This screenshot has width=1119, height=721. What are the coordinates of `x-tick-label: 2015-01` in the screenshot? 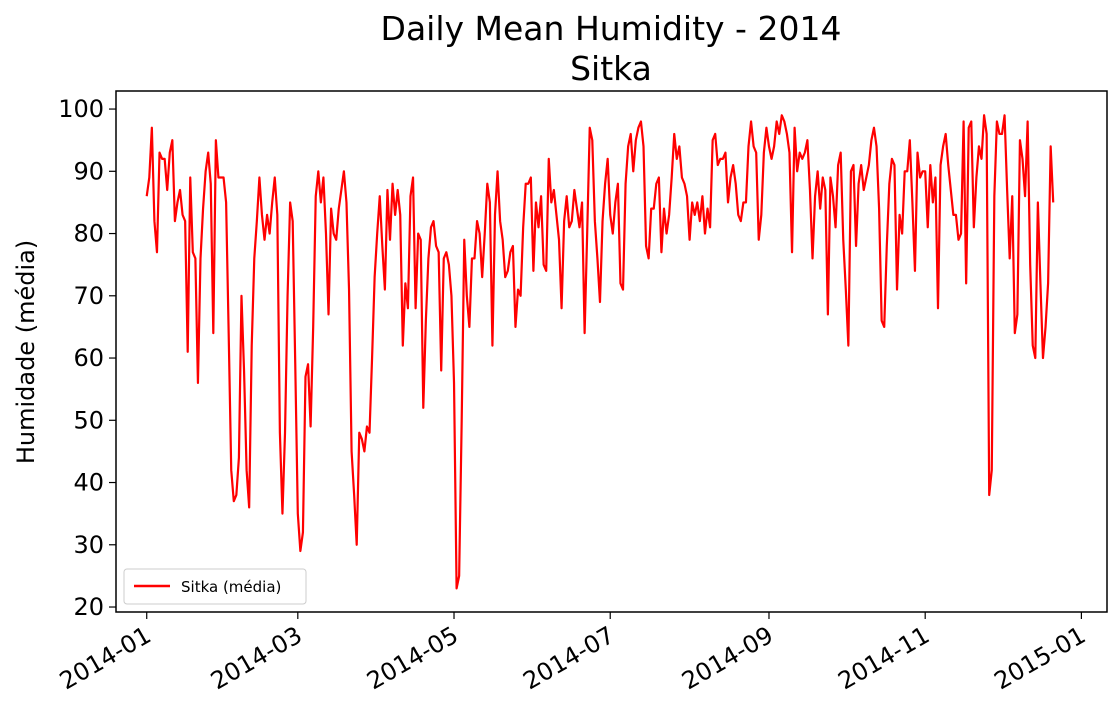 It's located at (1040, 658).